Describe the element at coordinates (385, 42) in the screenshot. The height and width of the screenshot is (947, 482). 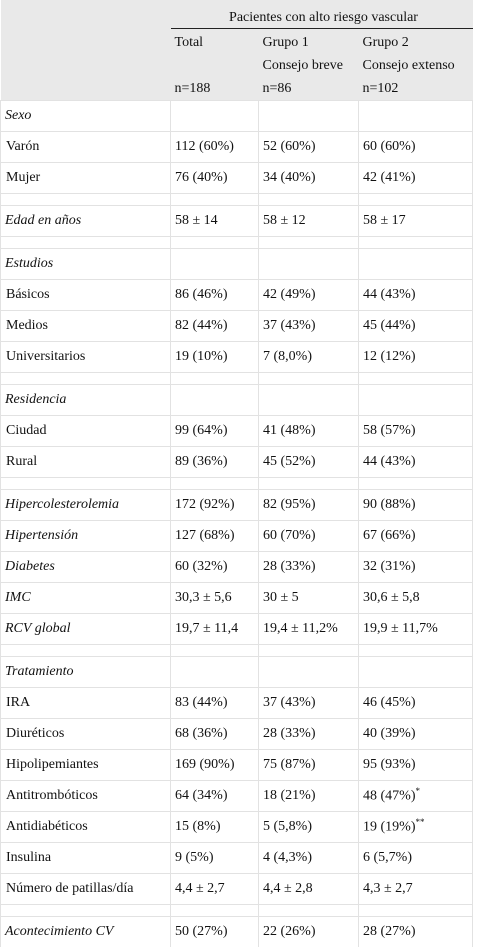
I see `column-title: Grupo 2` at that location.